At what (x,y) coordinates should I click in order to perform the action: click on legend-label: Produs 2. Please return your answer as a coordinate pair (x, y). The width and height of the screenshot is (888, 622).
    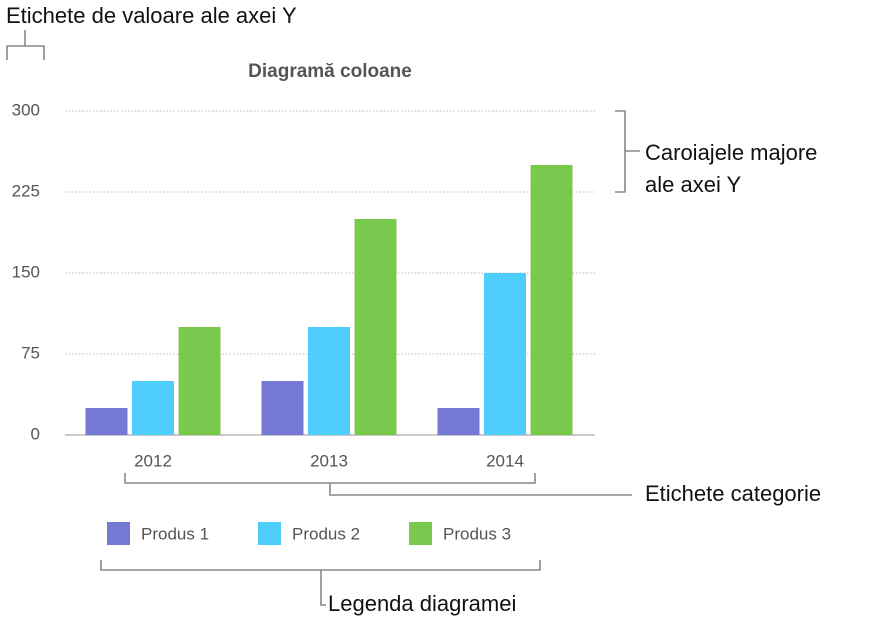
    Looking at the image, I should click on (326, 533).